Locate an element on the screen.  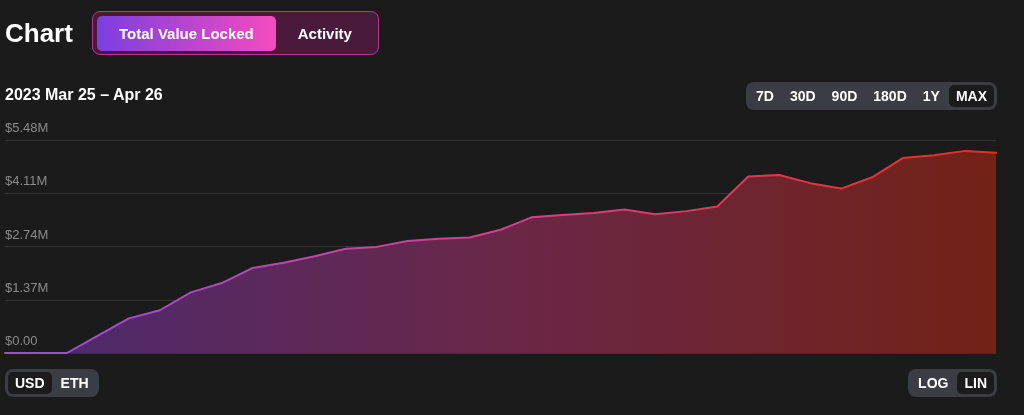
y-tick-label: $5.48M is located at coordinates (27, 127).